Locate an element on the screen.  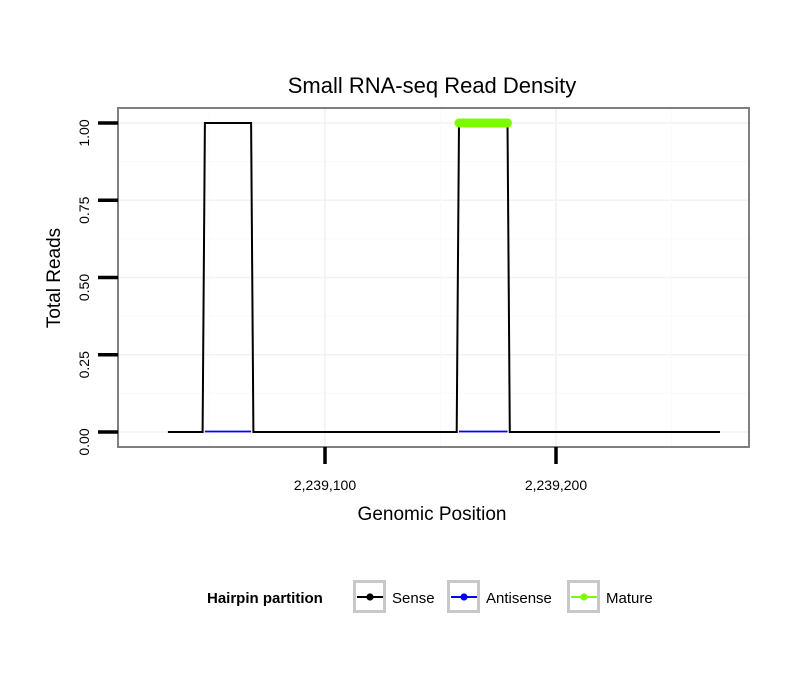
legend: Hairpin partition Sense Antisense Mature is located at coordinates (430, 596).